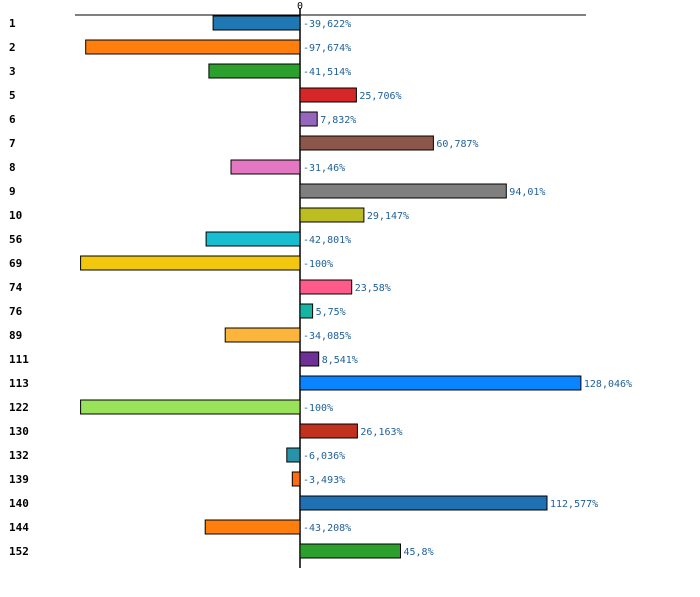 The height and width of the screenshot is (597, 700). Describe the element at coordinates (12, 119) in the screenshot. I see `category-label: 6` at that location.